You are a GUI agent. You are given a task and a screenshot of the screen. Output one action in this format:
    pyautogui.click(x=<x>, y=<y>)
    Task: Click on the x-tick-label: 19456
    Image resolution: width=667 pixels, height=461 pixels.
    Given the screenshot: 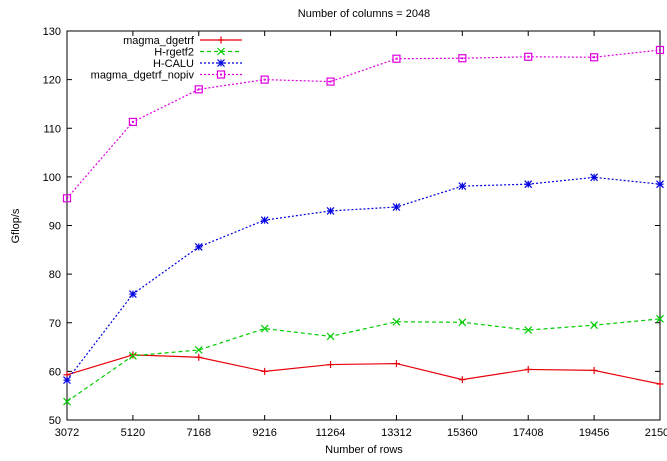 What is the action you would take?
    pyautogui.click(x=594, y=433)
    